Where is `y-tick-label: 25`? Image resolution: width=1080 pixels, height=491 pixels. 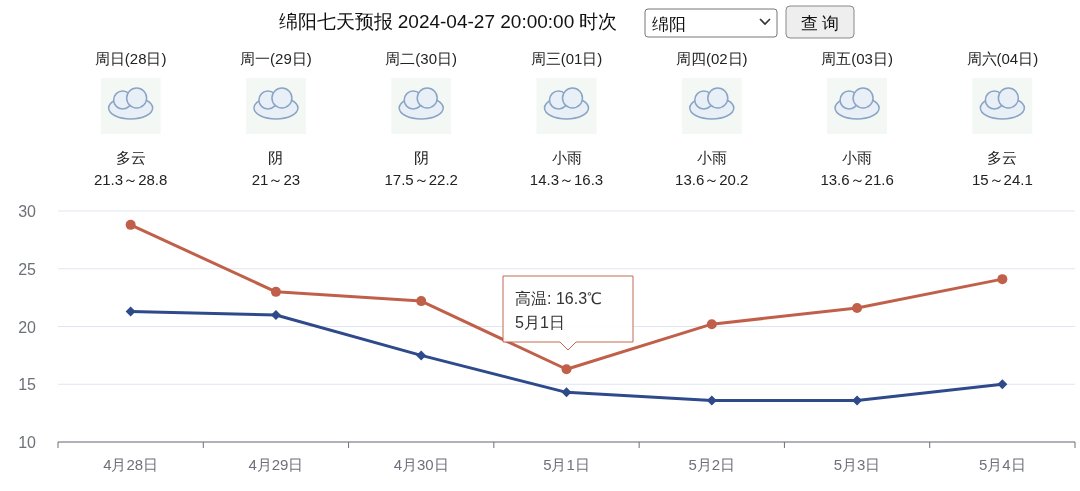
y-tick-label: 25 is located at coordinates (27, 269).